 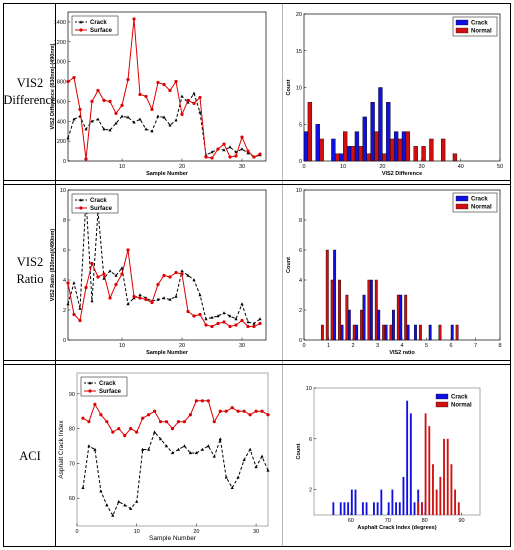 What do you see at coordinates (30, 262) in the screenshot?
I see `row-label-vis2-ratio-line-1: VIS2` at bounding box center [30, 262].